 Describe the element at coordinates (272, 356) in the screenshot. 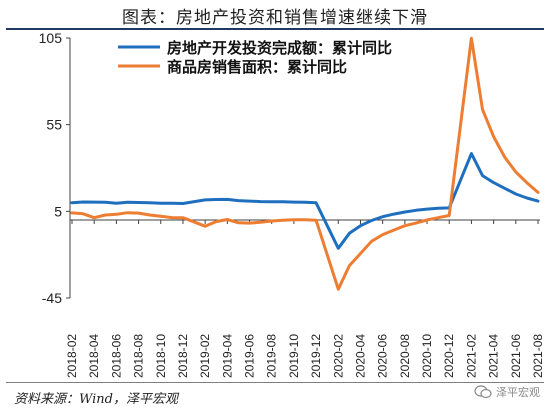

I see `x-tick-label: 2019-08` at that location.